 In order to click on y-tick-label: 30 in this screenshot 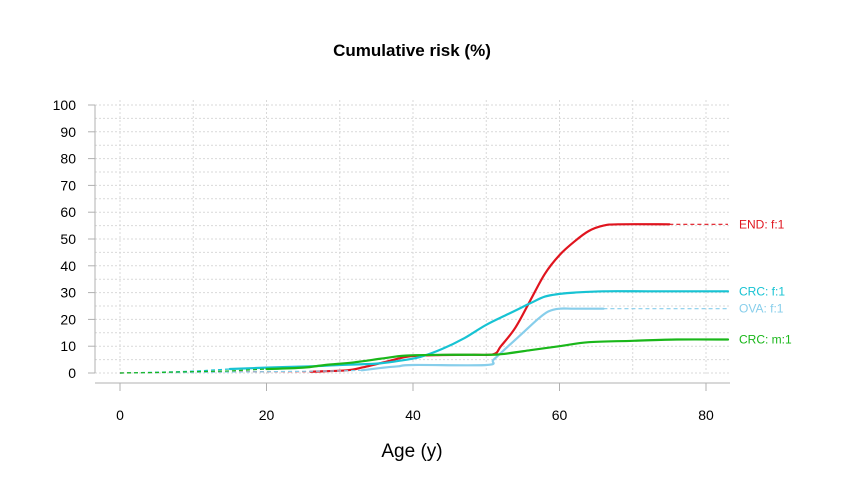, I will do `click(68, 293)`.